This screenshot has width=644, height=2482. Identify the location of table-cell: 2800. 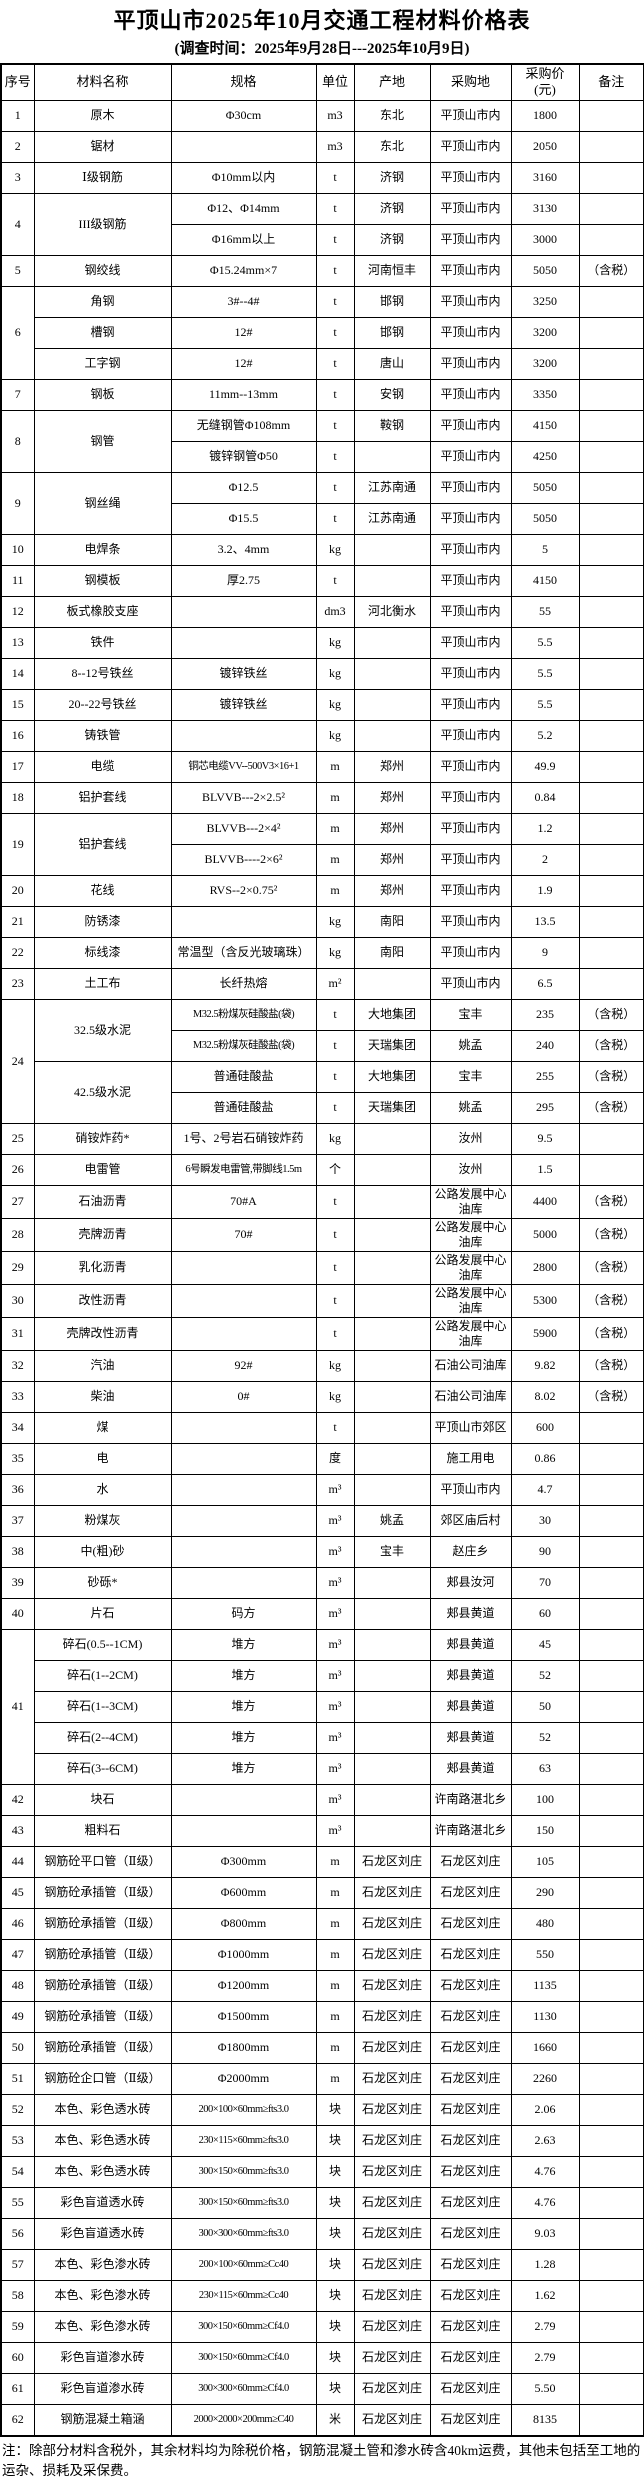
(545, 1267).